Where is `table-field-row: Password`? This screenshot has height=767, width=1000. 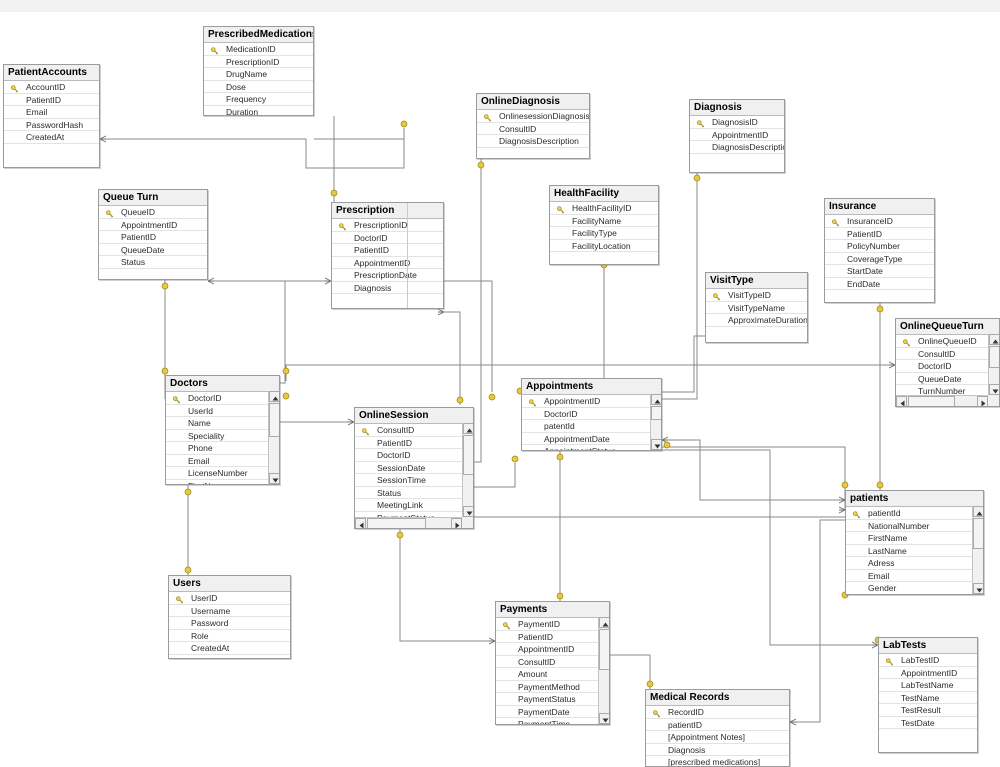 table-field-row: Password is located at coordinates (229, 623).